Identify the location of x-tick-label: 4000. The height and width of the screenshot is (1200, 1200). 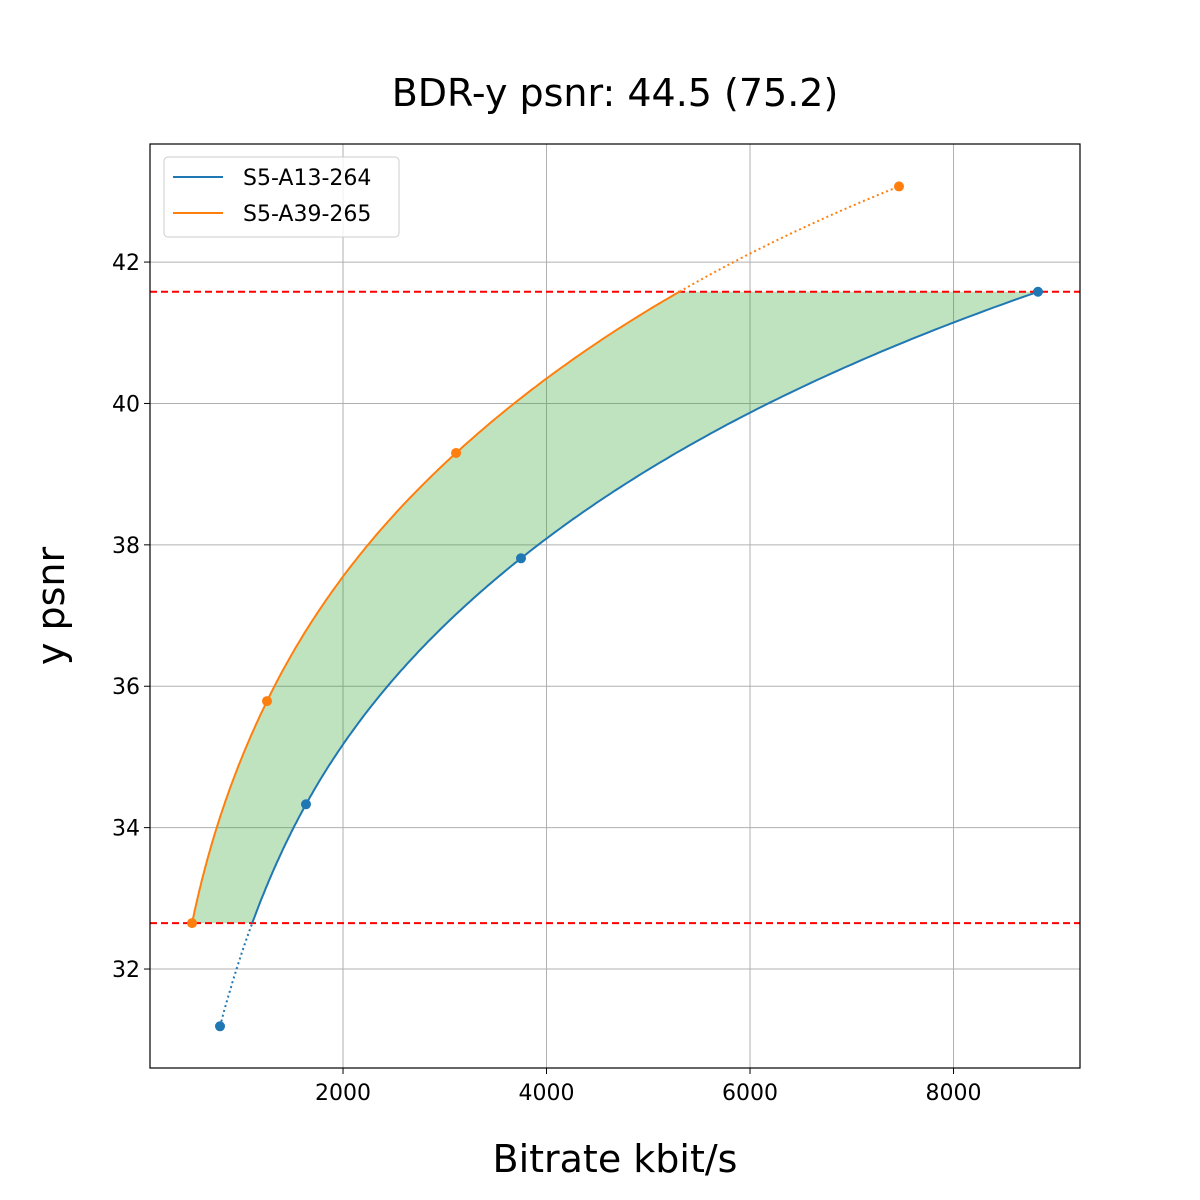
(547, 1093).